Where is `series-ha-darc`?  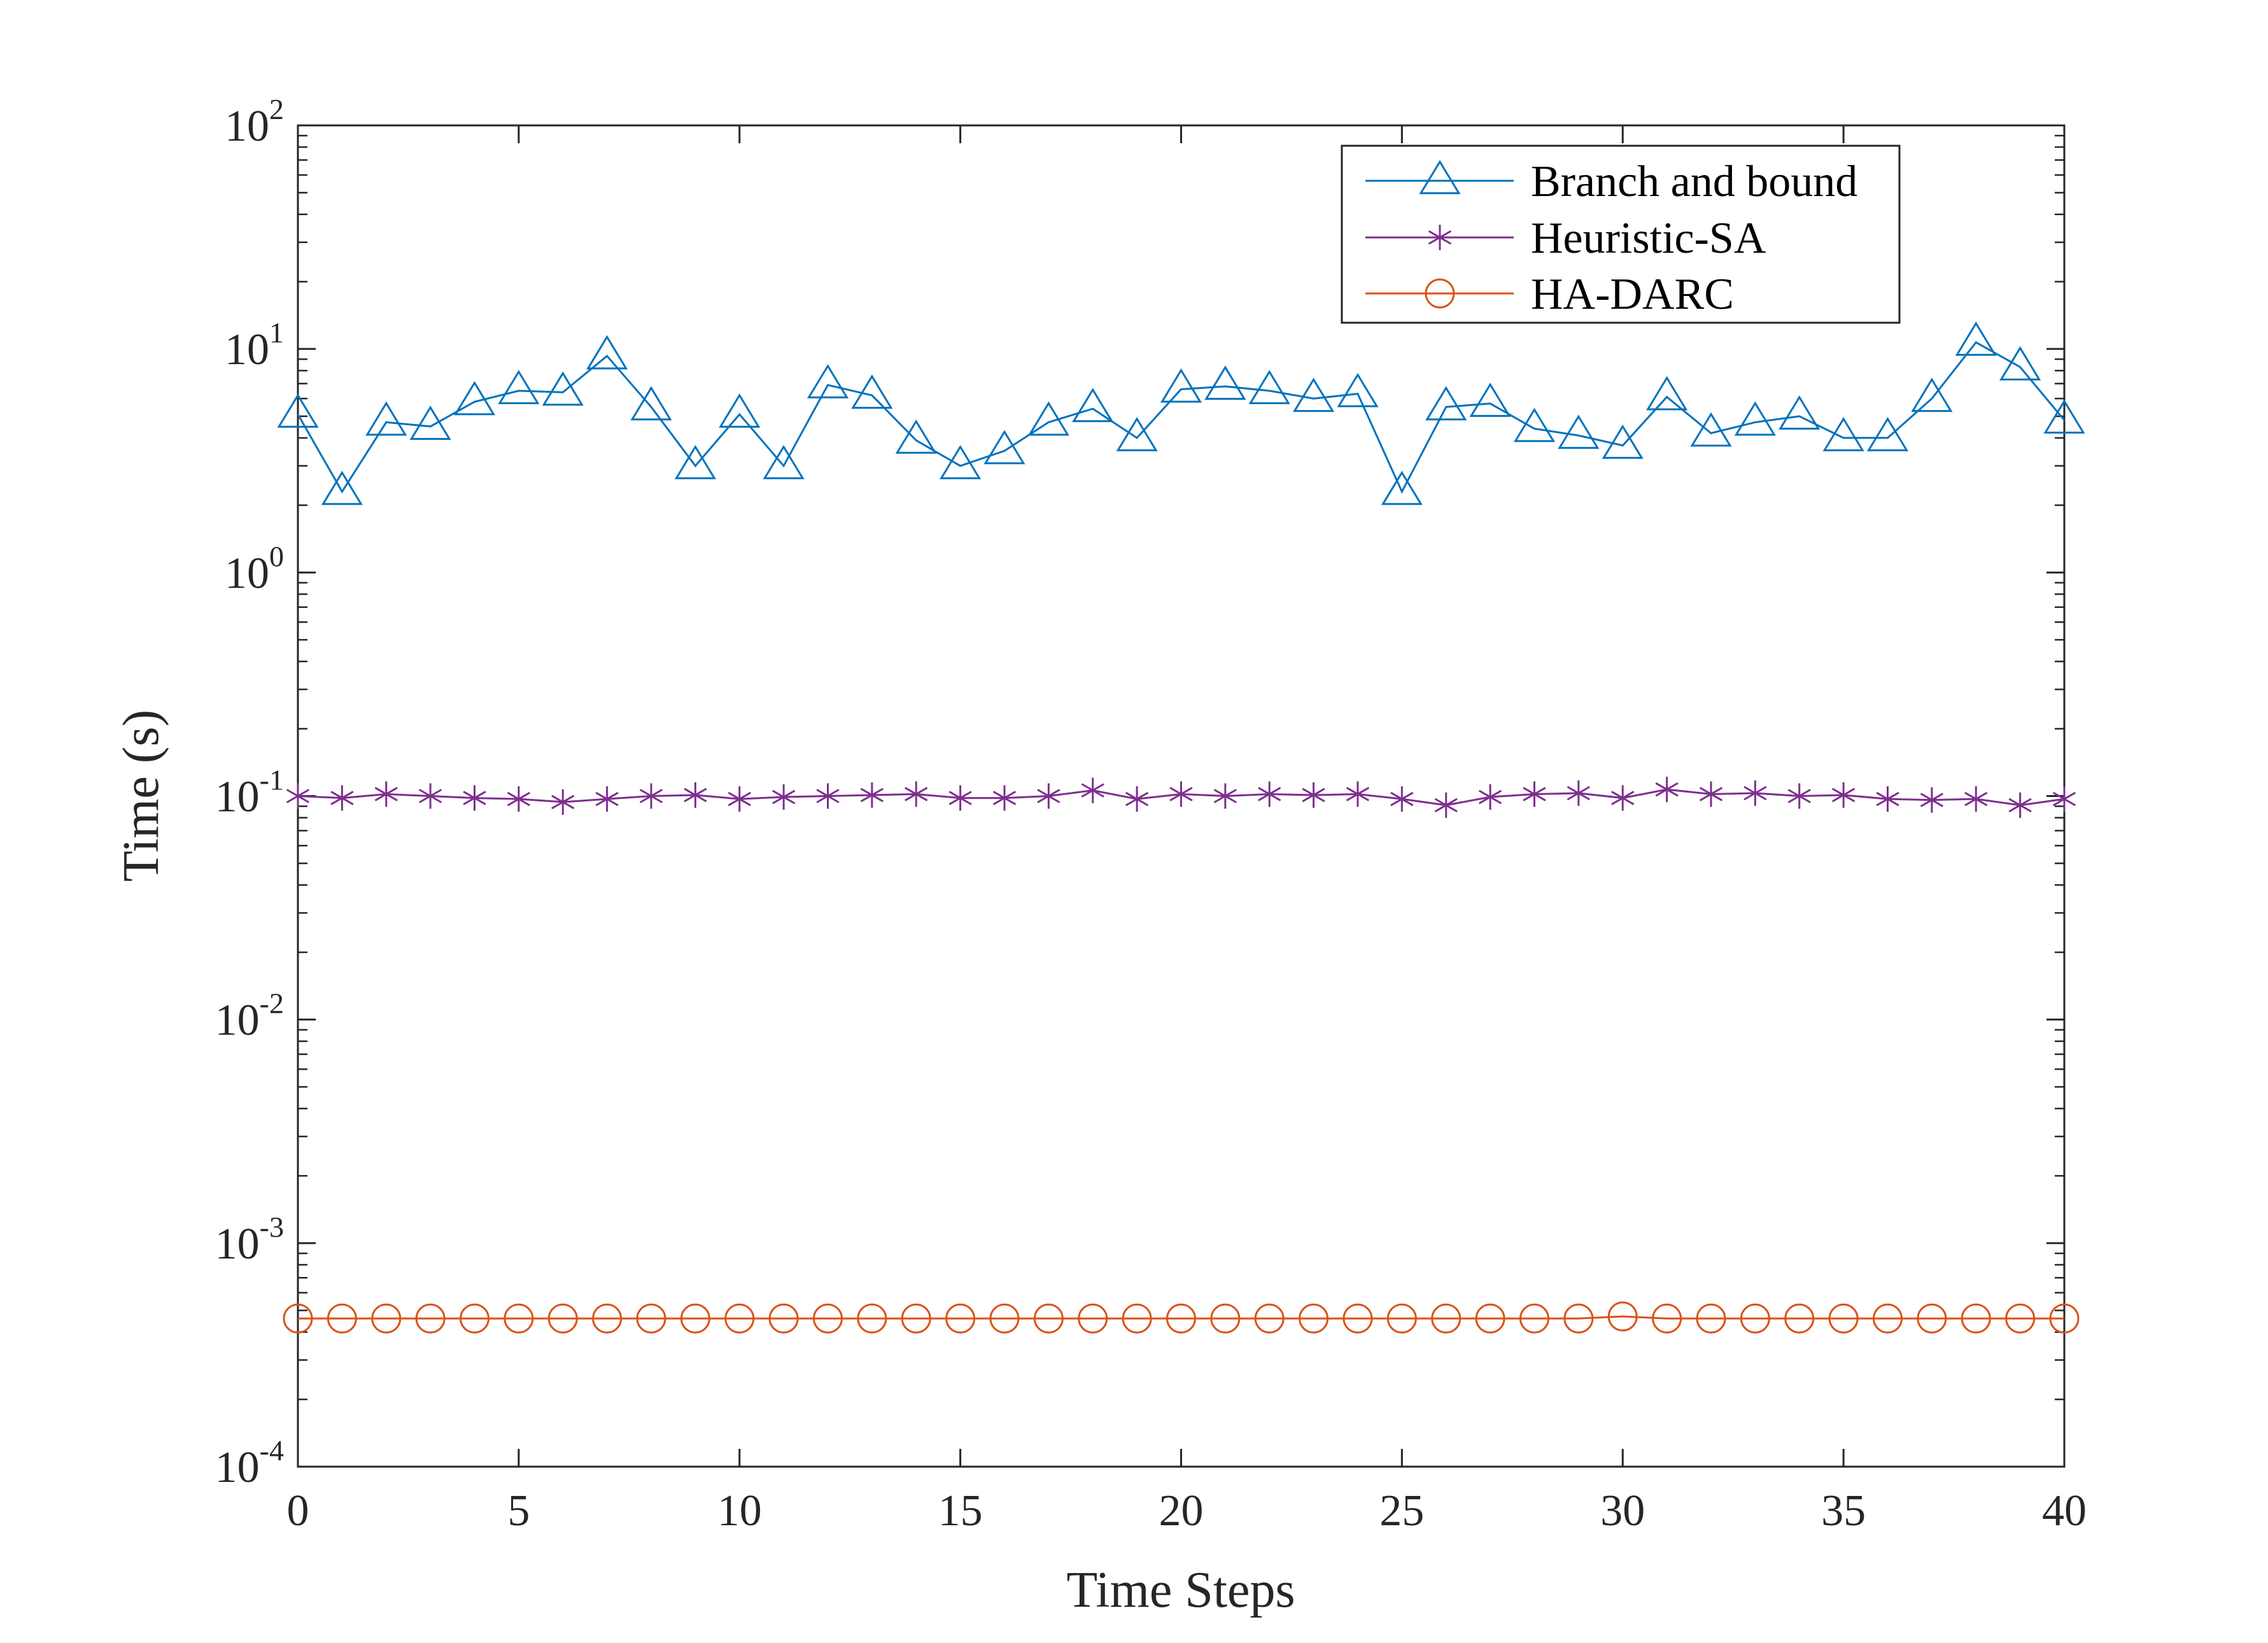 series-ha-darc is located at coordinates (1182, 1317).